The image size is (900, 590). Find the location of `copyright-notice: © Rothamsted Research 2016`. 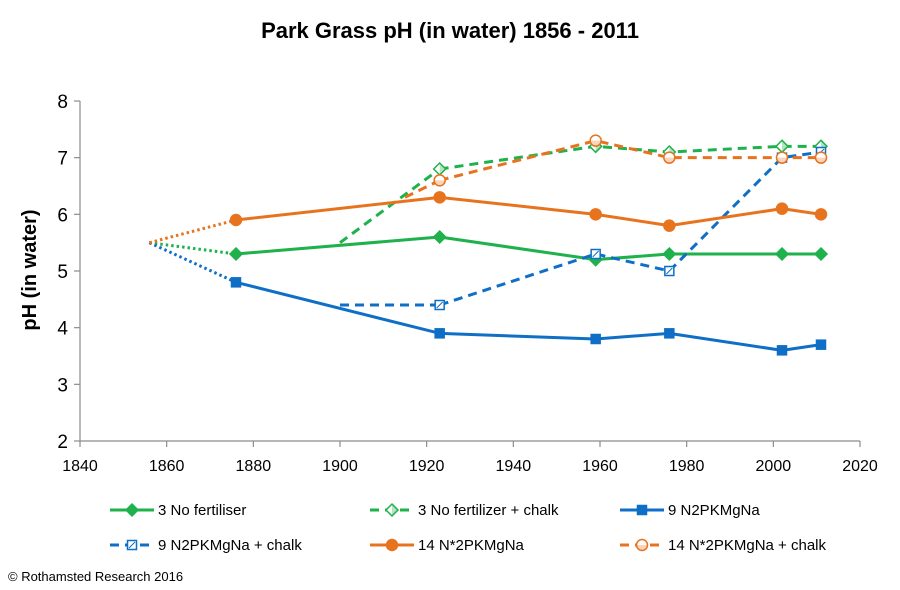

copyright-notice: © Rothamsted Research 2016 is located at coordinates (96, 576).